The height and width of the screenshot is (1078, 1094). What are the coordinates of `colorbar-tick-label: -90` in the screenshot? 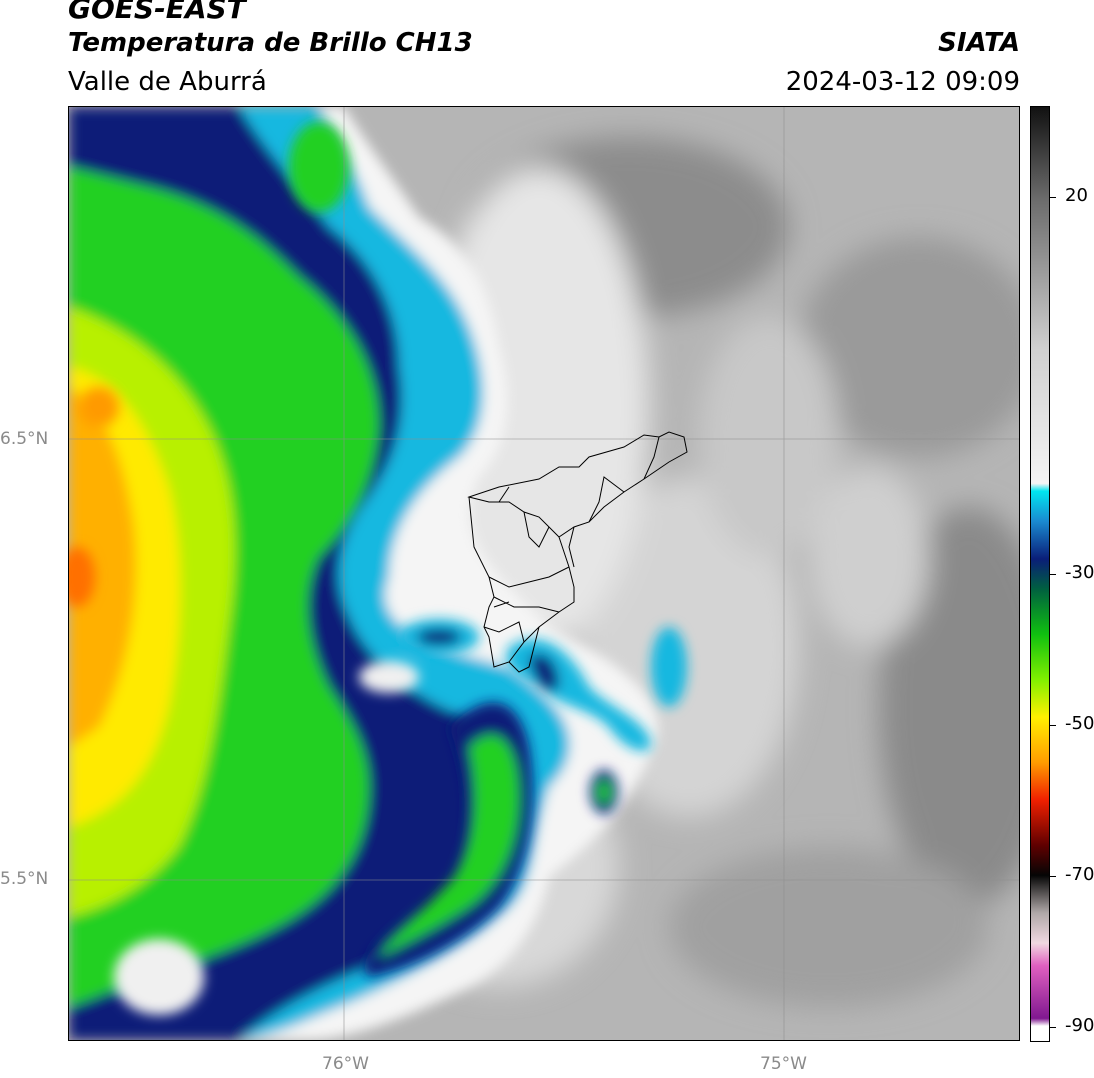 It's located at (1079, 1025).